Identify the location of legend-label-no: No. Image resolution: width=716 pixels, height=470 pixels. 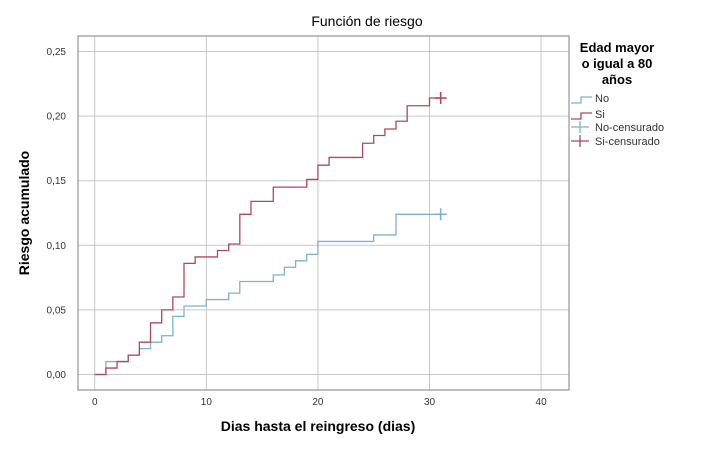
(602, 99).